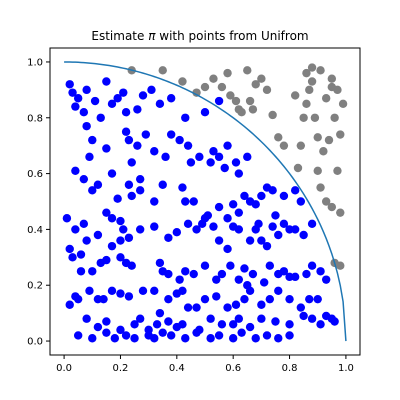  I want to click on y-tick-label: 0.6, so click(35, 174).